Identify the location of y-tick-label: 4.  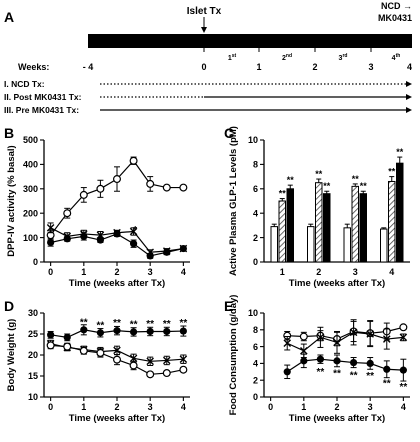
(255, 364).